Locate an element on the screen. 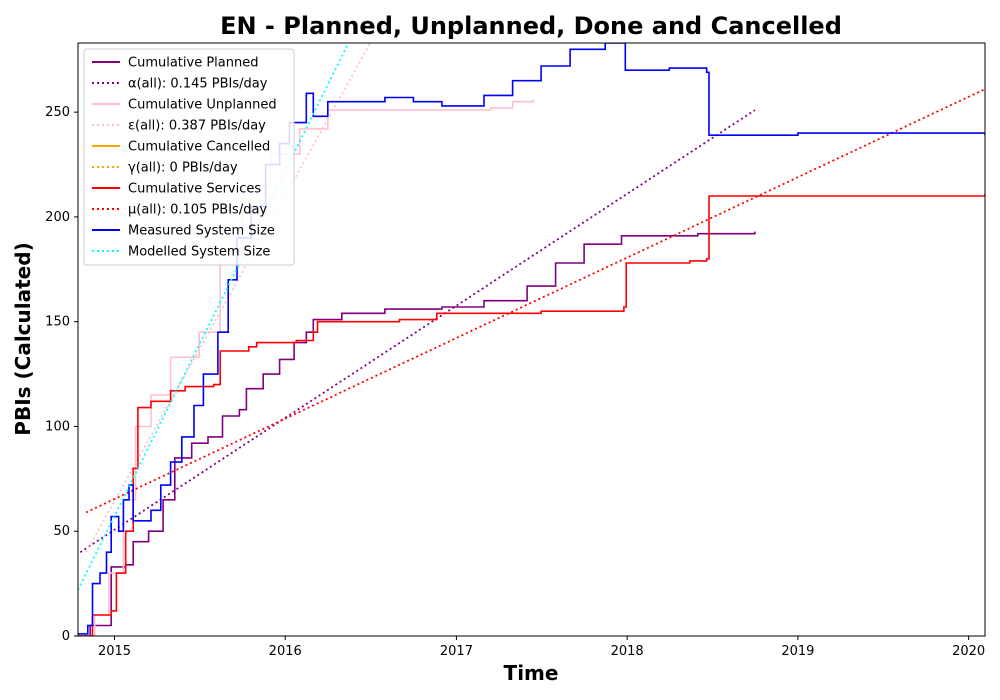 Image resolution: width=1000 pixels, height=700 pixels. legend-entry: Cumulative Unplanned is located at coordinates (202, 105).